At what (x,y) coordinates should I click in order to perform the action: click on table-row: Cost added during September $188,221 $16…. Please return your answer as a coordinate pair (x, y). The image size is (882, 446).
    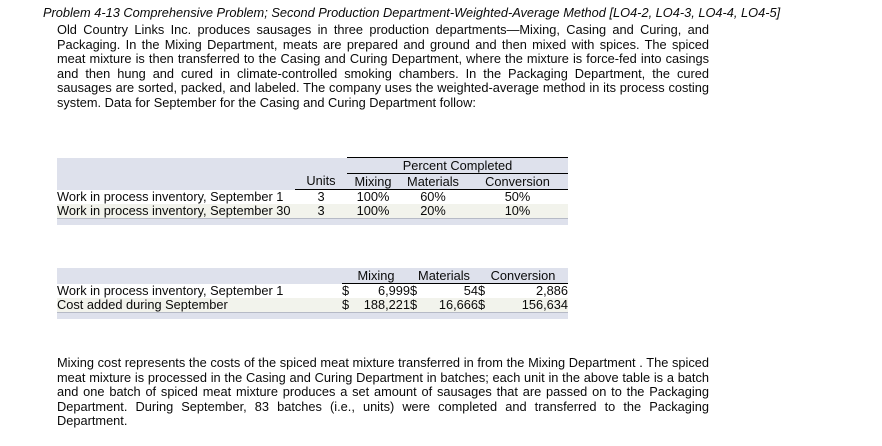
    Looking at the image, I should click on (312, 305).